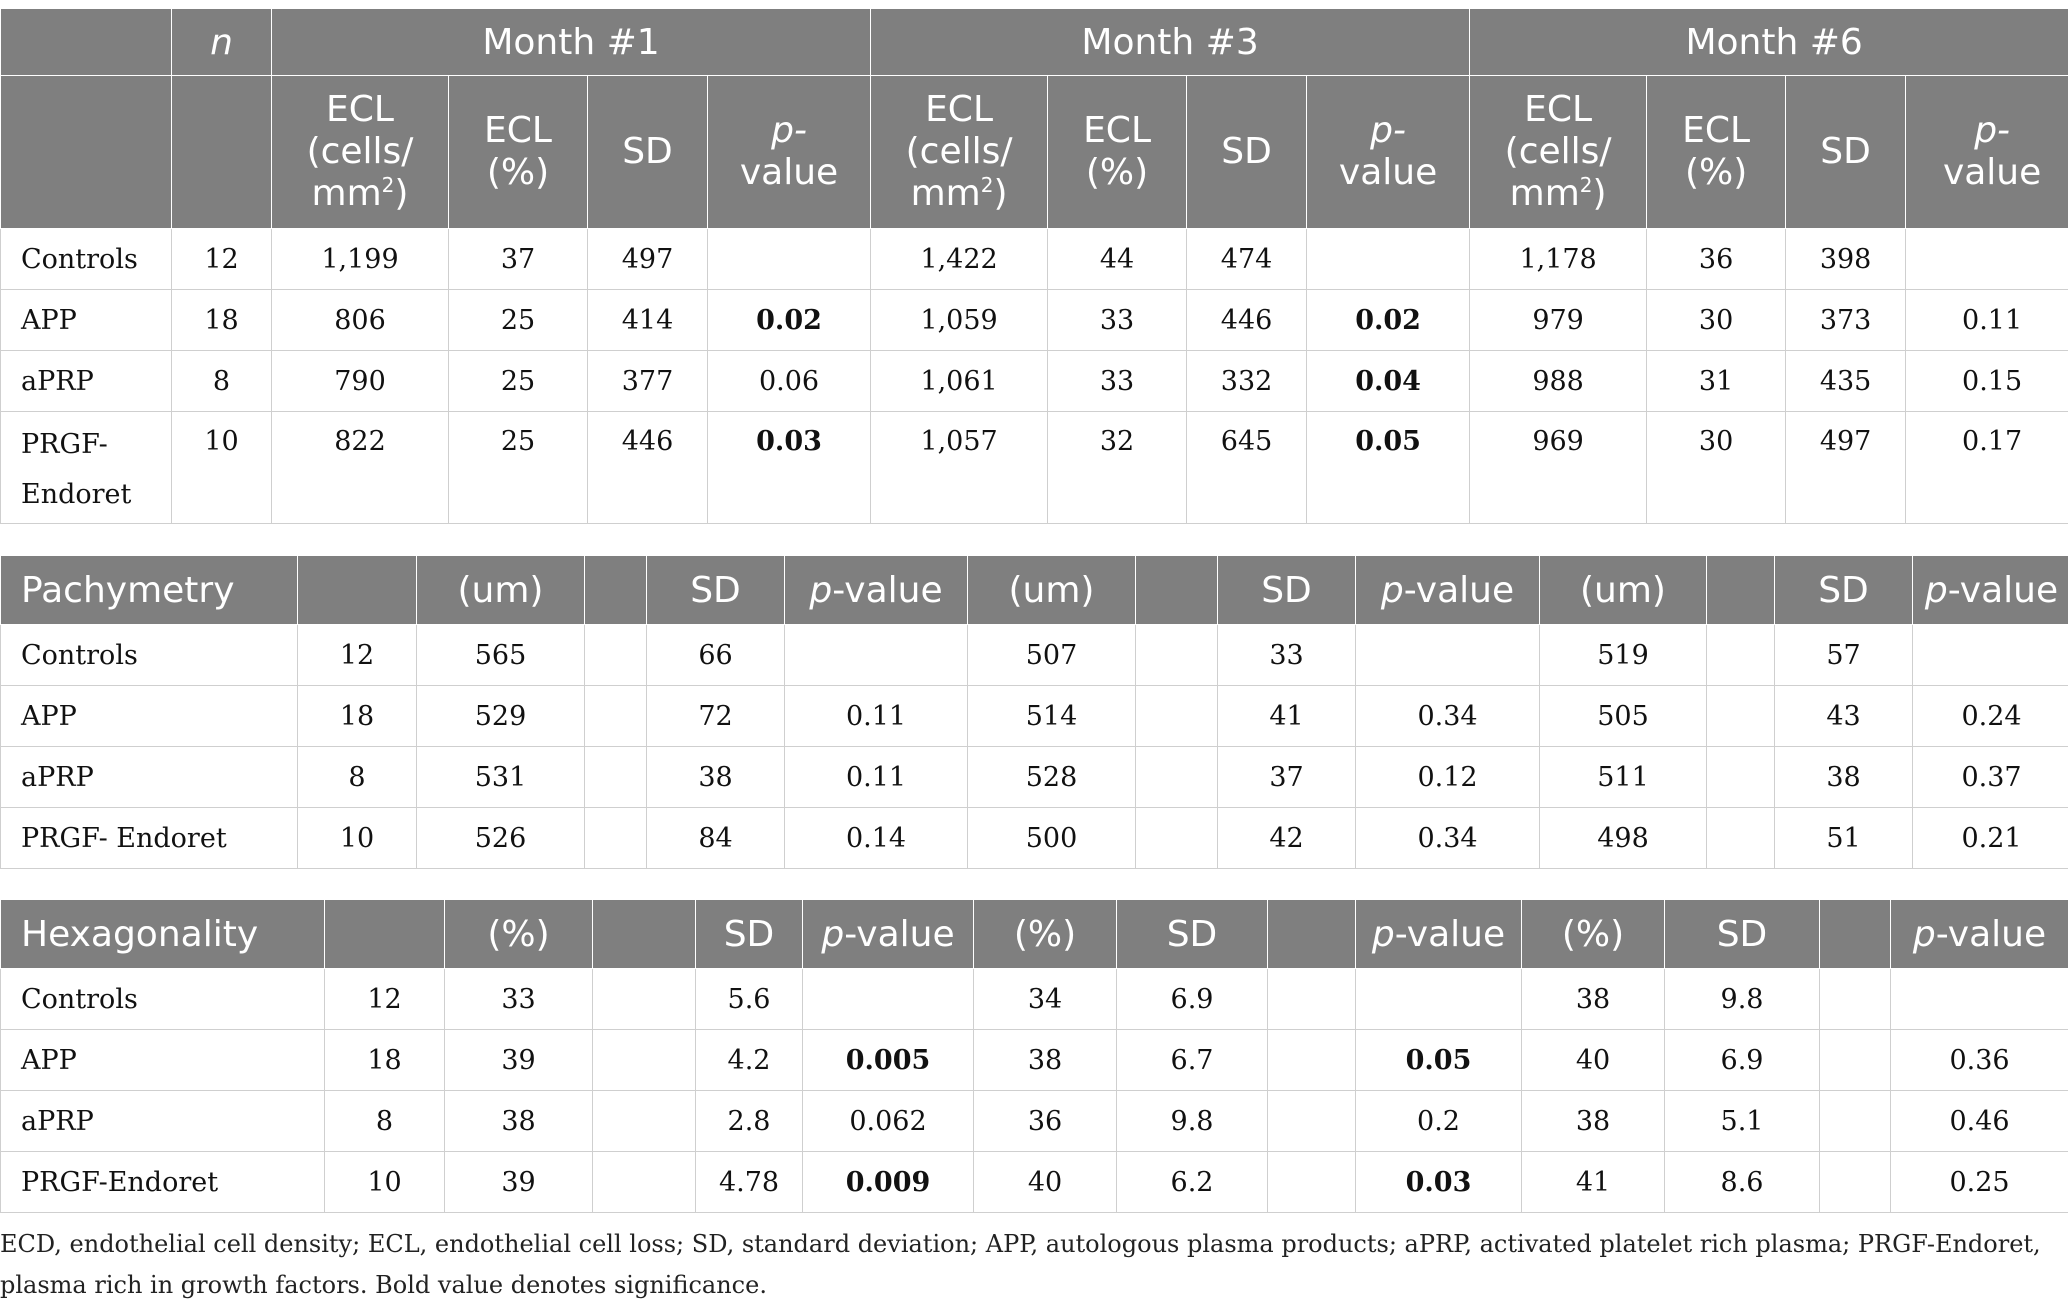 This screenshot has width=2068, height=1306. What do you see at coordinates (1843, 716) in the screenshot?
I see `sd-cell: 43` at bounding box center [1843, 716].